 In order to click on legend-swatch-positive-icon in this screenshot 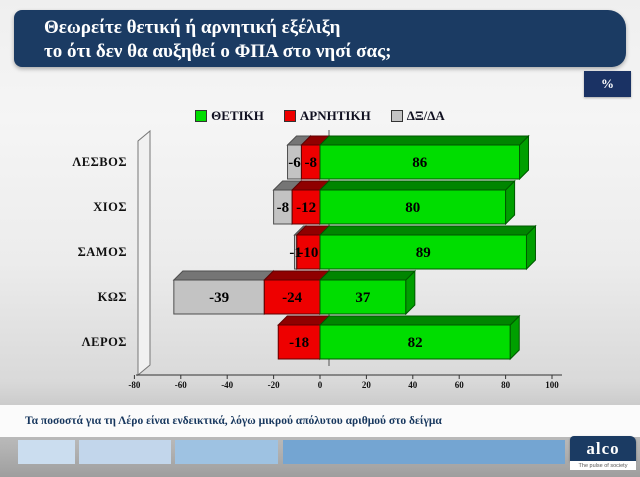, I will do `click(201, 116)`.